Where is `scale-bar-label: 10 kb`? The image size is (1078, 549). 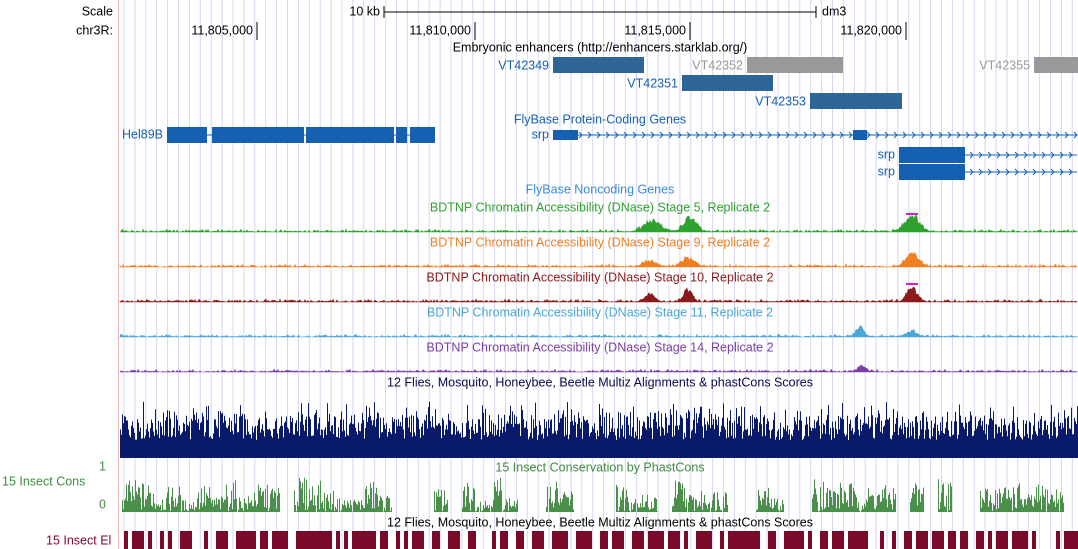 scale-bar-label: 10 kb is located at coordinates (364, 11).